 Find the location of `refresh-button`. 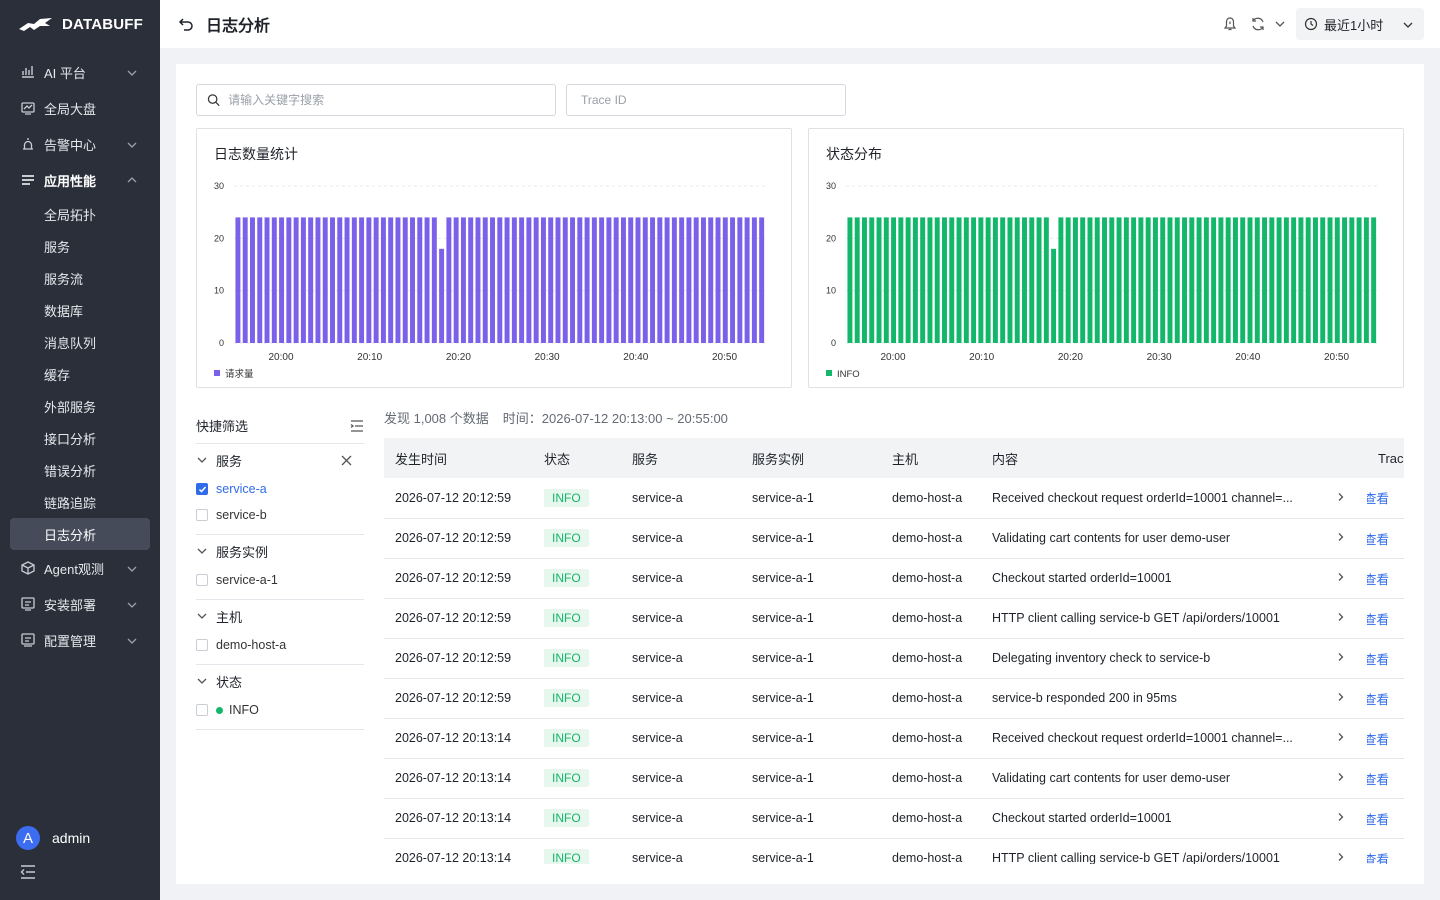

refresh-button is located at coordinates (1268, 24).